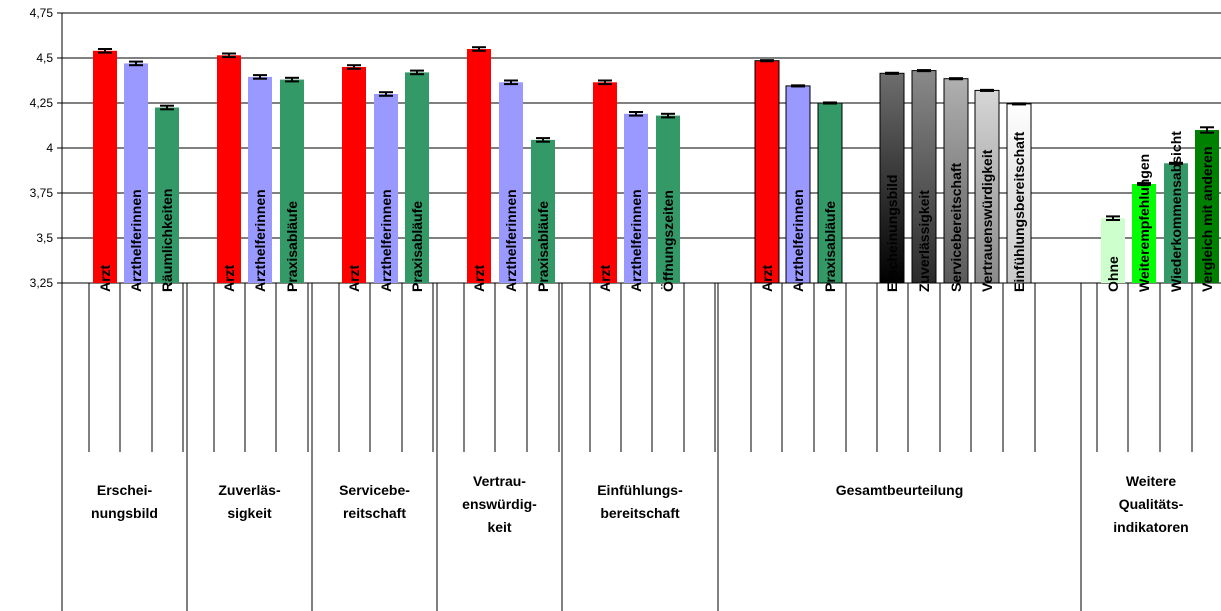 This screenshot has width=1221, height=611. I want to click on y-axis: 3,25 3,5 3,75 4 4,25 4,5 4,75, so click(46, 308).